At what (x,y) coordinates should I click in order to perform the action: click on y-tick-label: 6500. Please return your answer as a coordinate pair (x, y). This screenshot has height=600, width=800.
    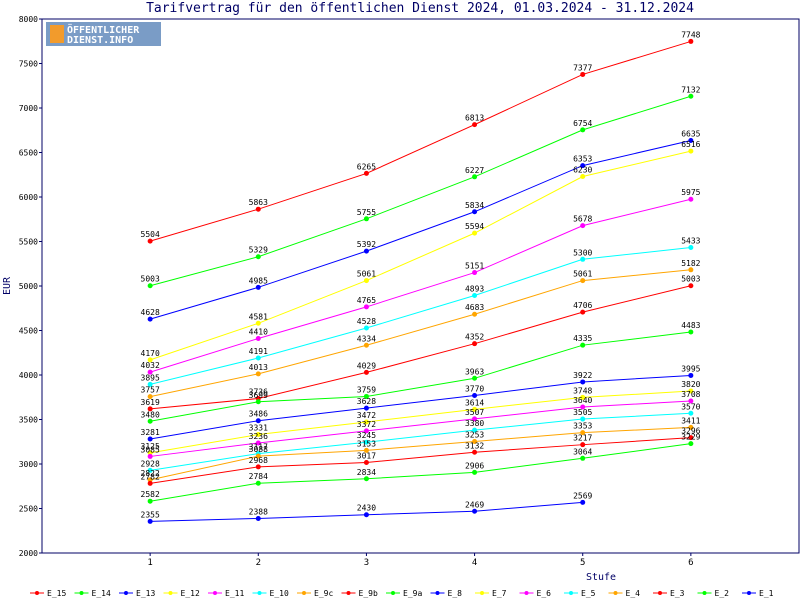
    Looking at the image, I should click on (28, 153).